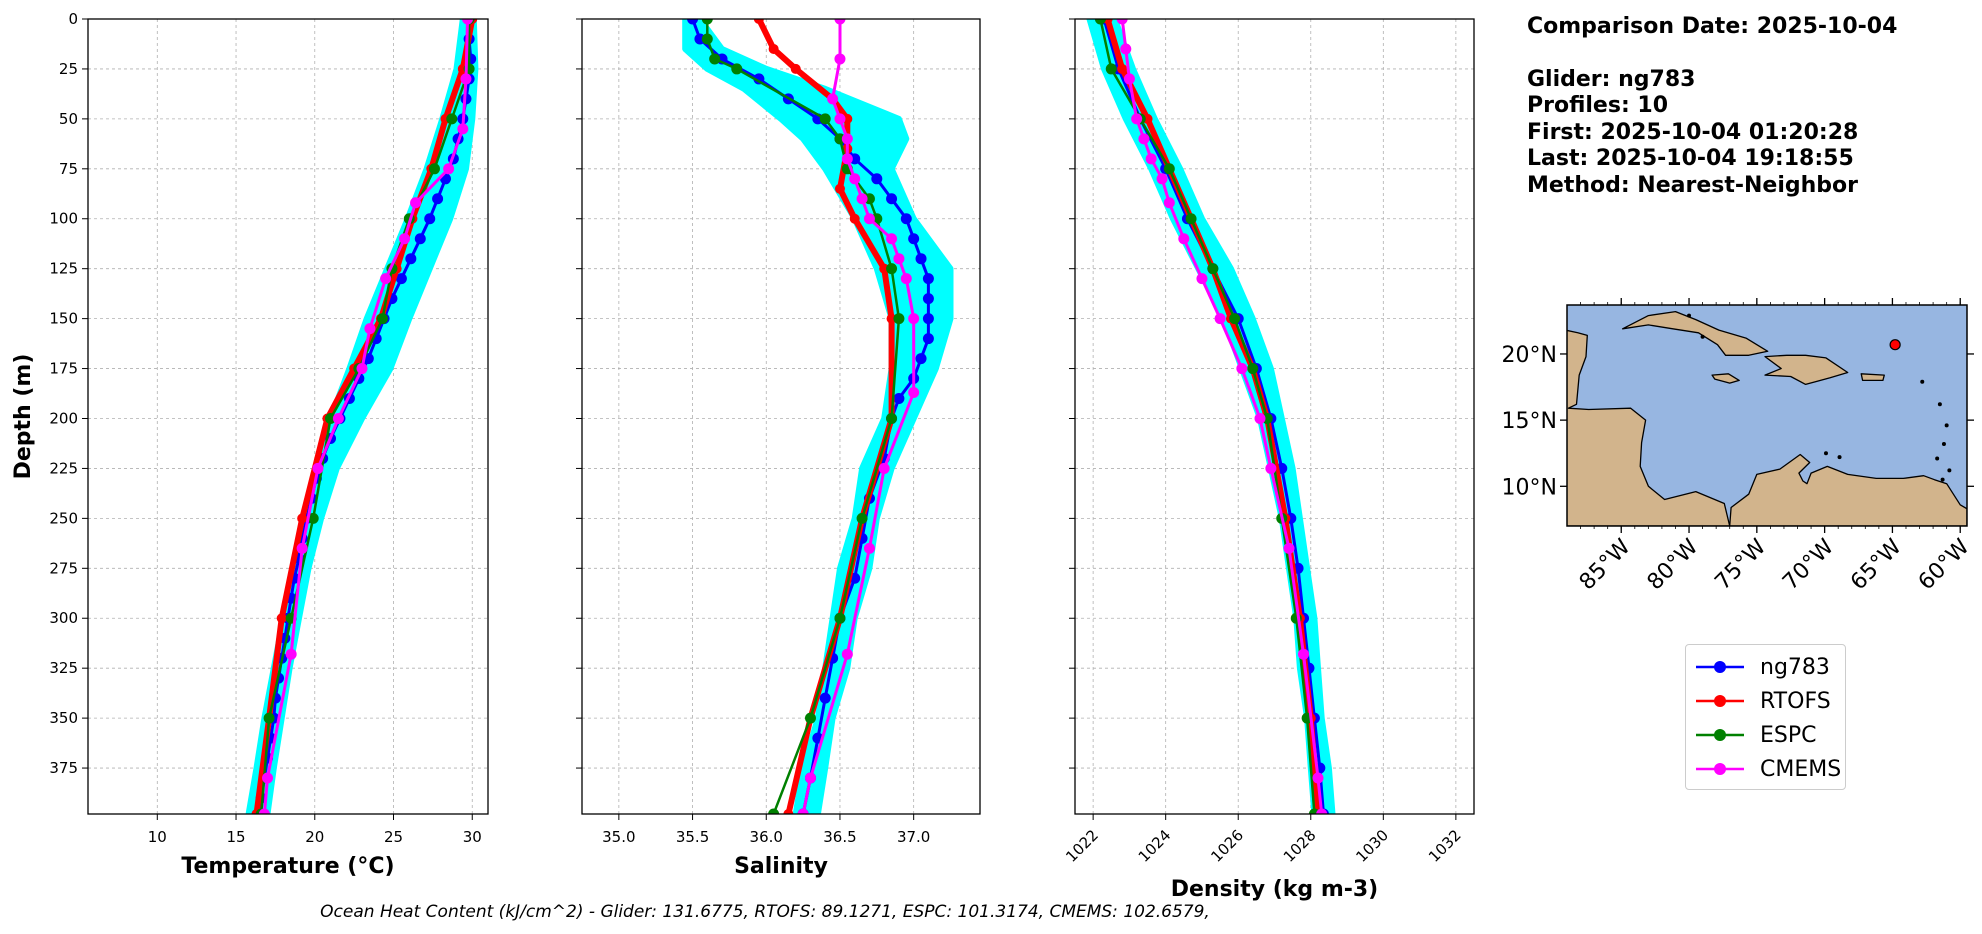 The height and width of the screenshot is (934, 1982). I want to click on map-land-central-america, so click(1649, 427).